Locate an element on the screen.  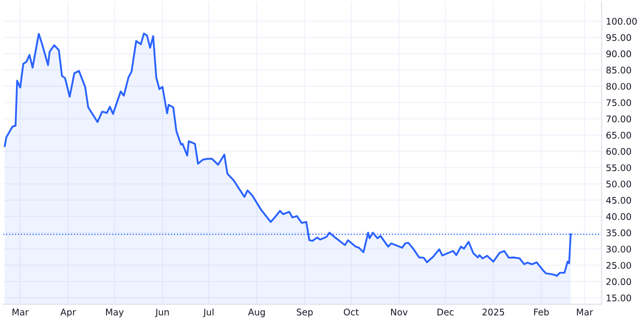
x-tick-label: Sep is located at coordinates (304, 313).